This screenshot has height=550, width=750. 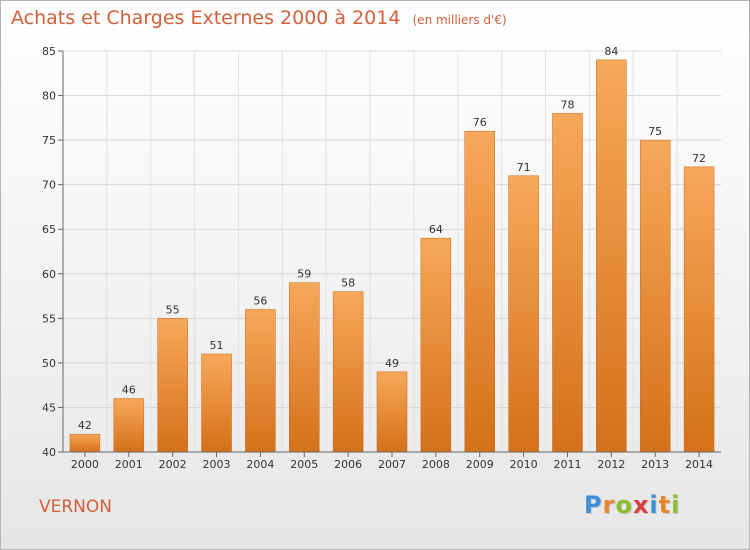 What do you see at coordinates (49, 274) in the screenshot?
I see `y-tick-label: 60` at bounding box center [49, 274].